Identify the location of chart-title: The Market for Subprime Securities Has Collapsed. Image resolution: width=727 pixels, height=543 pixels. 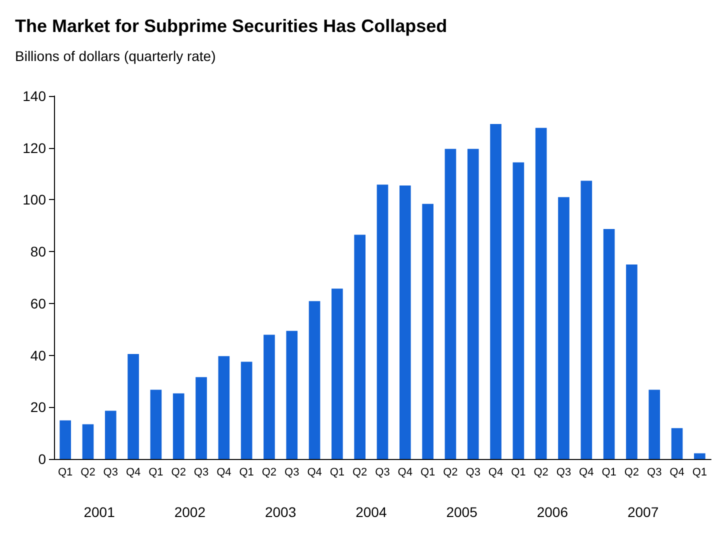
(231, 26).